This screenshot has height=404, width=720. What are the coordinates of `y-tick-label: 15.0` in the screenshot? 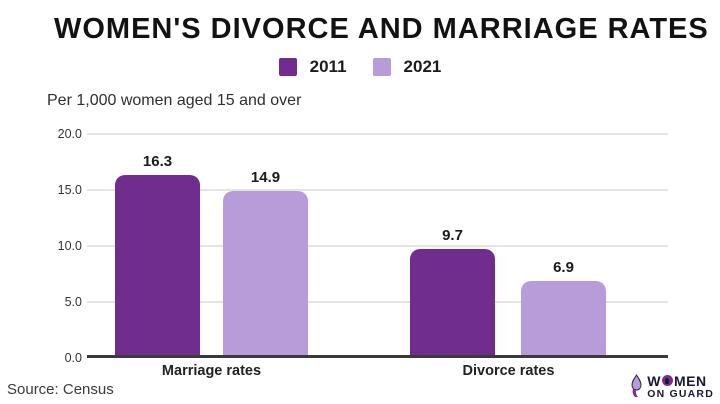 It's located at (69, 190).